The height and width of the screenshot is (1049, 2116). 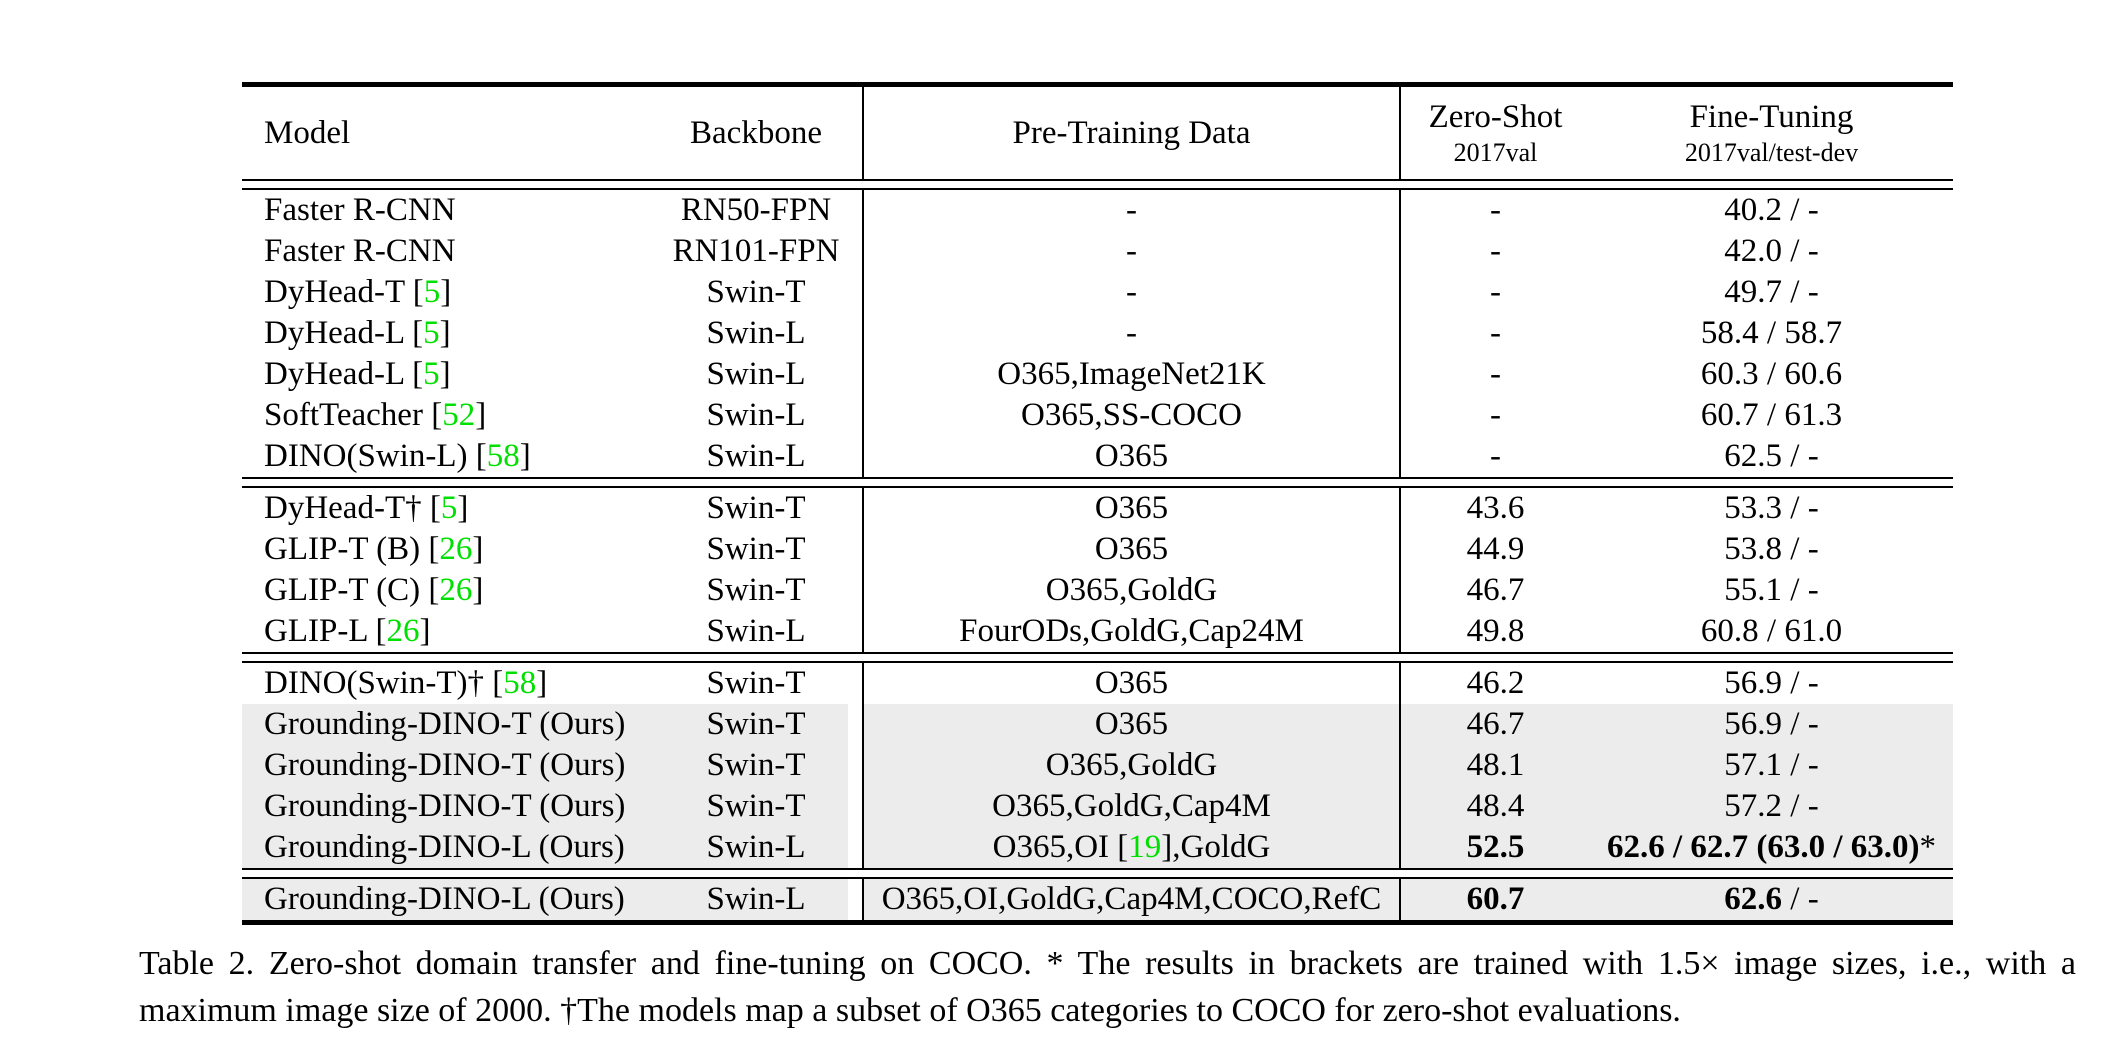 I want to click on table-row: DINO(Swin-T)† [58] Swin-T O365 46.2 56.9 / -, so click(x=1097, y=683).